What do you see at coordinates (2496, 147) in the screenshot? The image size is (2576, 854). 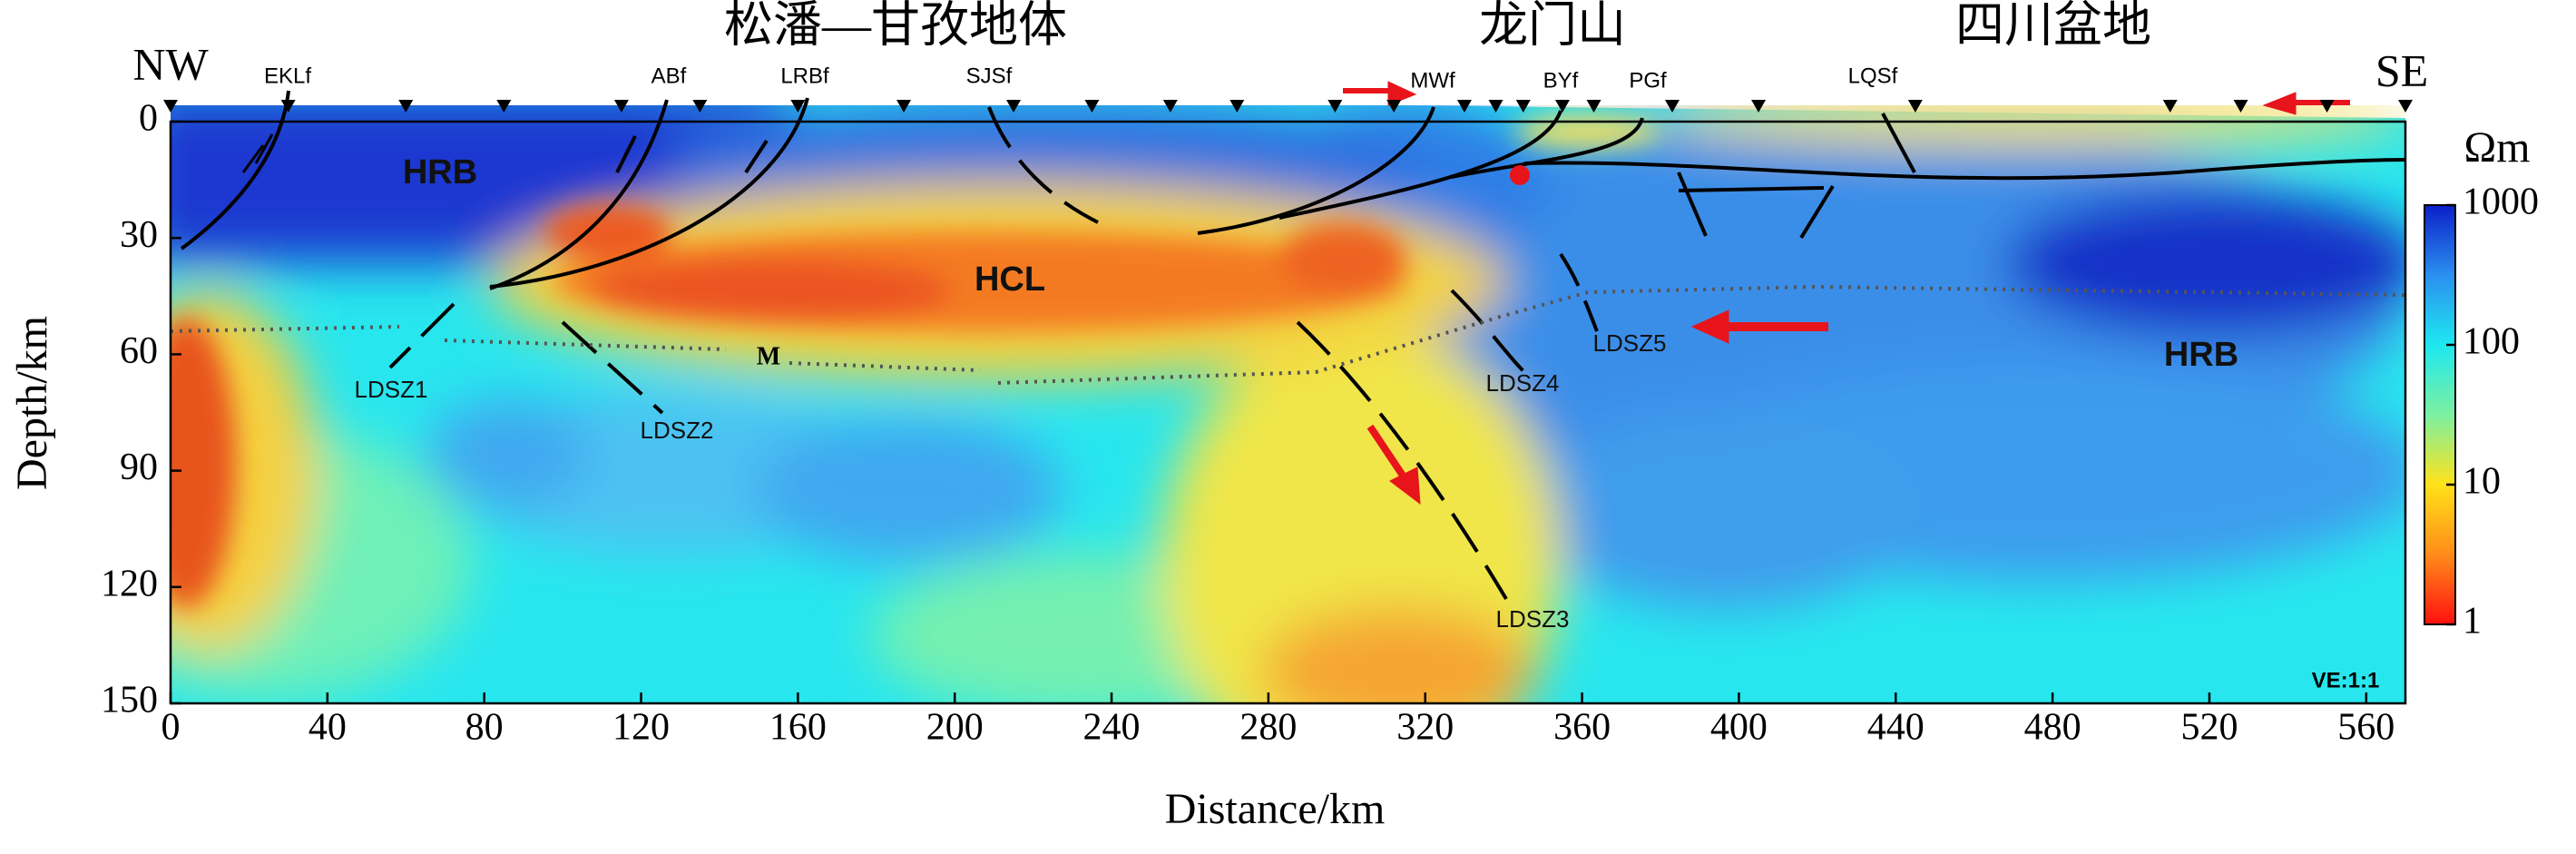 I see `colorbar-label: Ωm` at bounding box center [2496, 147].